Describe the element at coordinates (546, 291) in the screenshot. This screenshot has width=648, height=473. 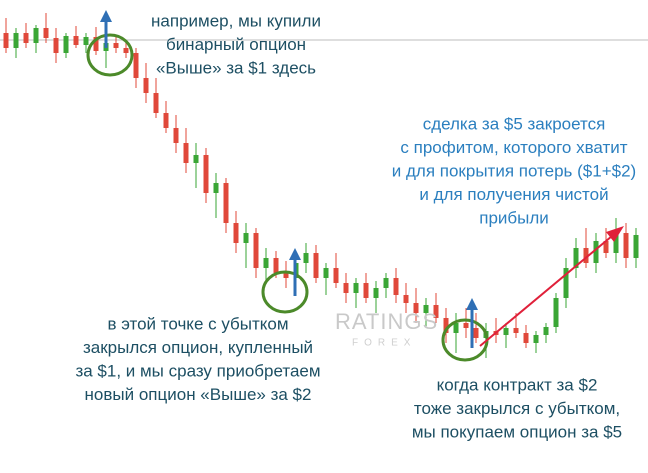
I see `red-arrow` at that location.